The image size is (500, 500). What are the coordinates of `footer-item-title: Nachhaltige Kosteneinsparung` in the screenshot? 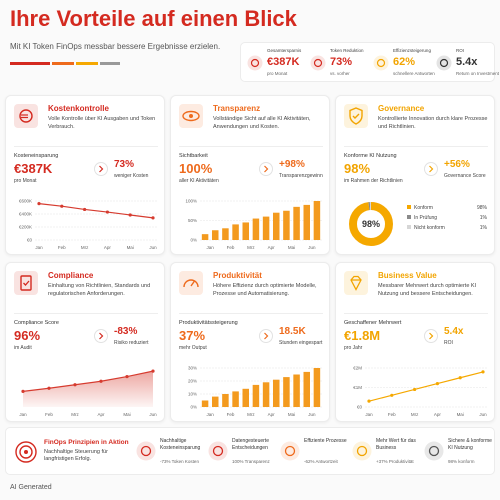 It's located at (180, 444).